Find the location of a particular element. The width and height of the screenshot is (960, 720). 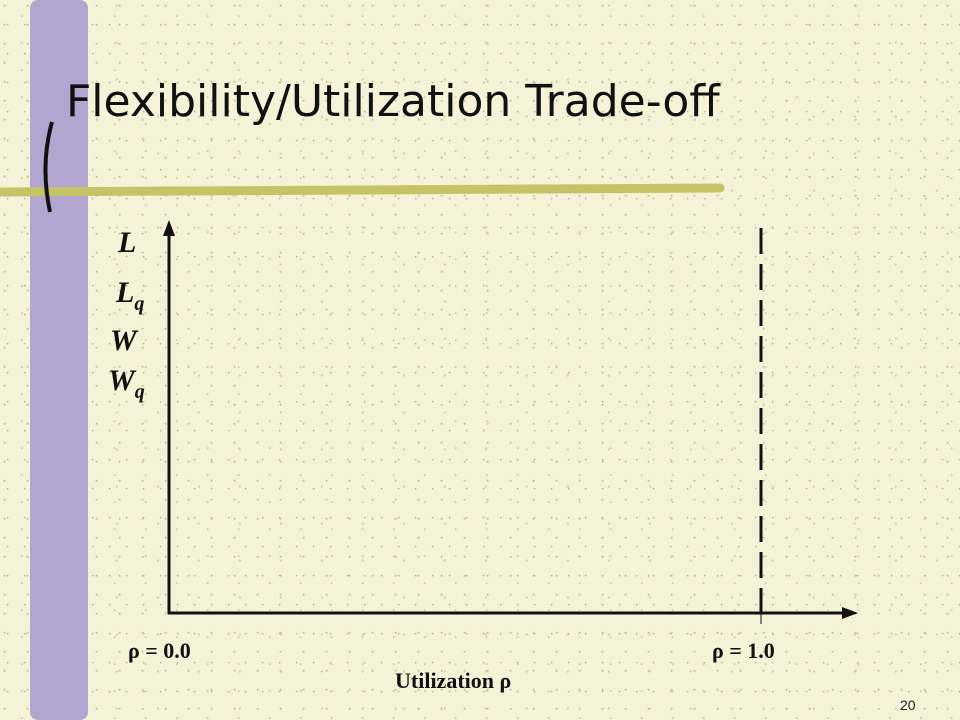

x-axis-title: Utilization ρ is located at coordinates (453, 680).